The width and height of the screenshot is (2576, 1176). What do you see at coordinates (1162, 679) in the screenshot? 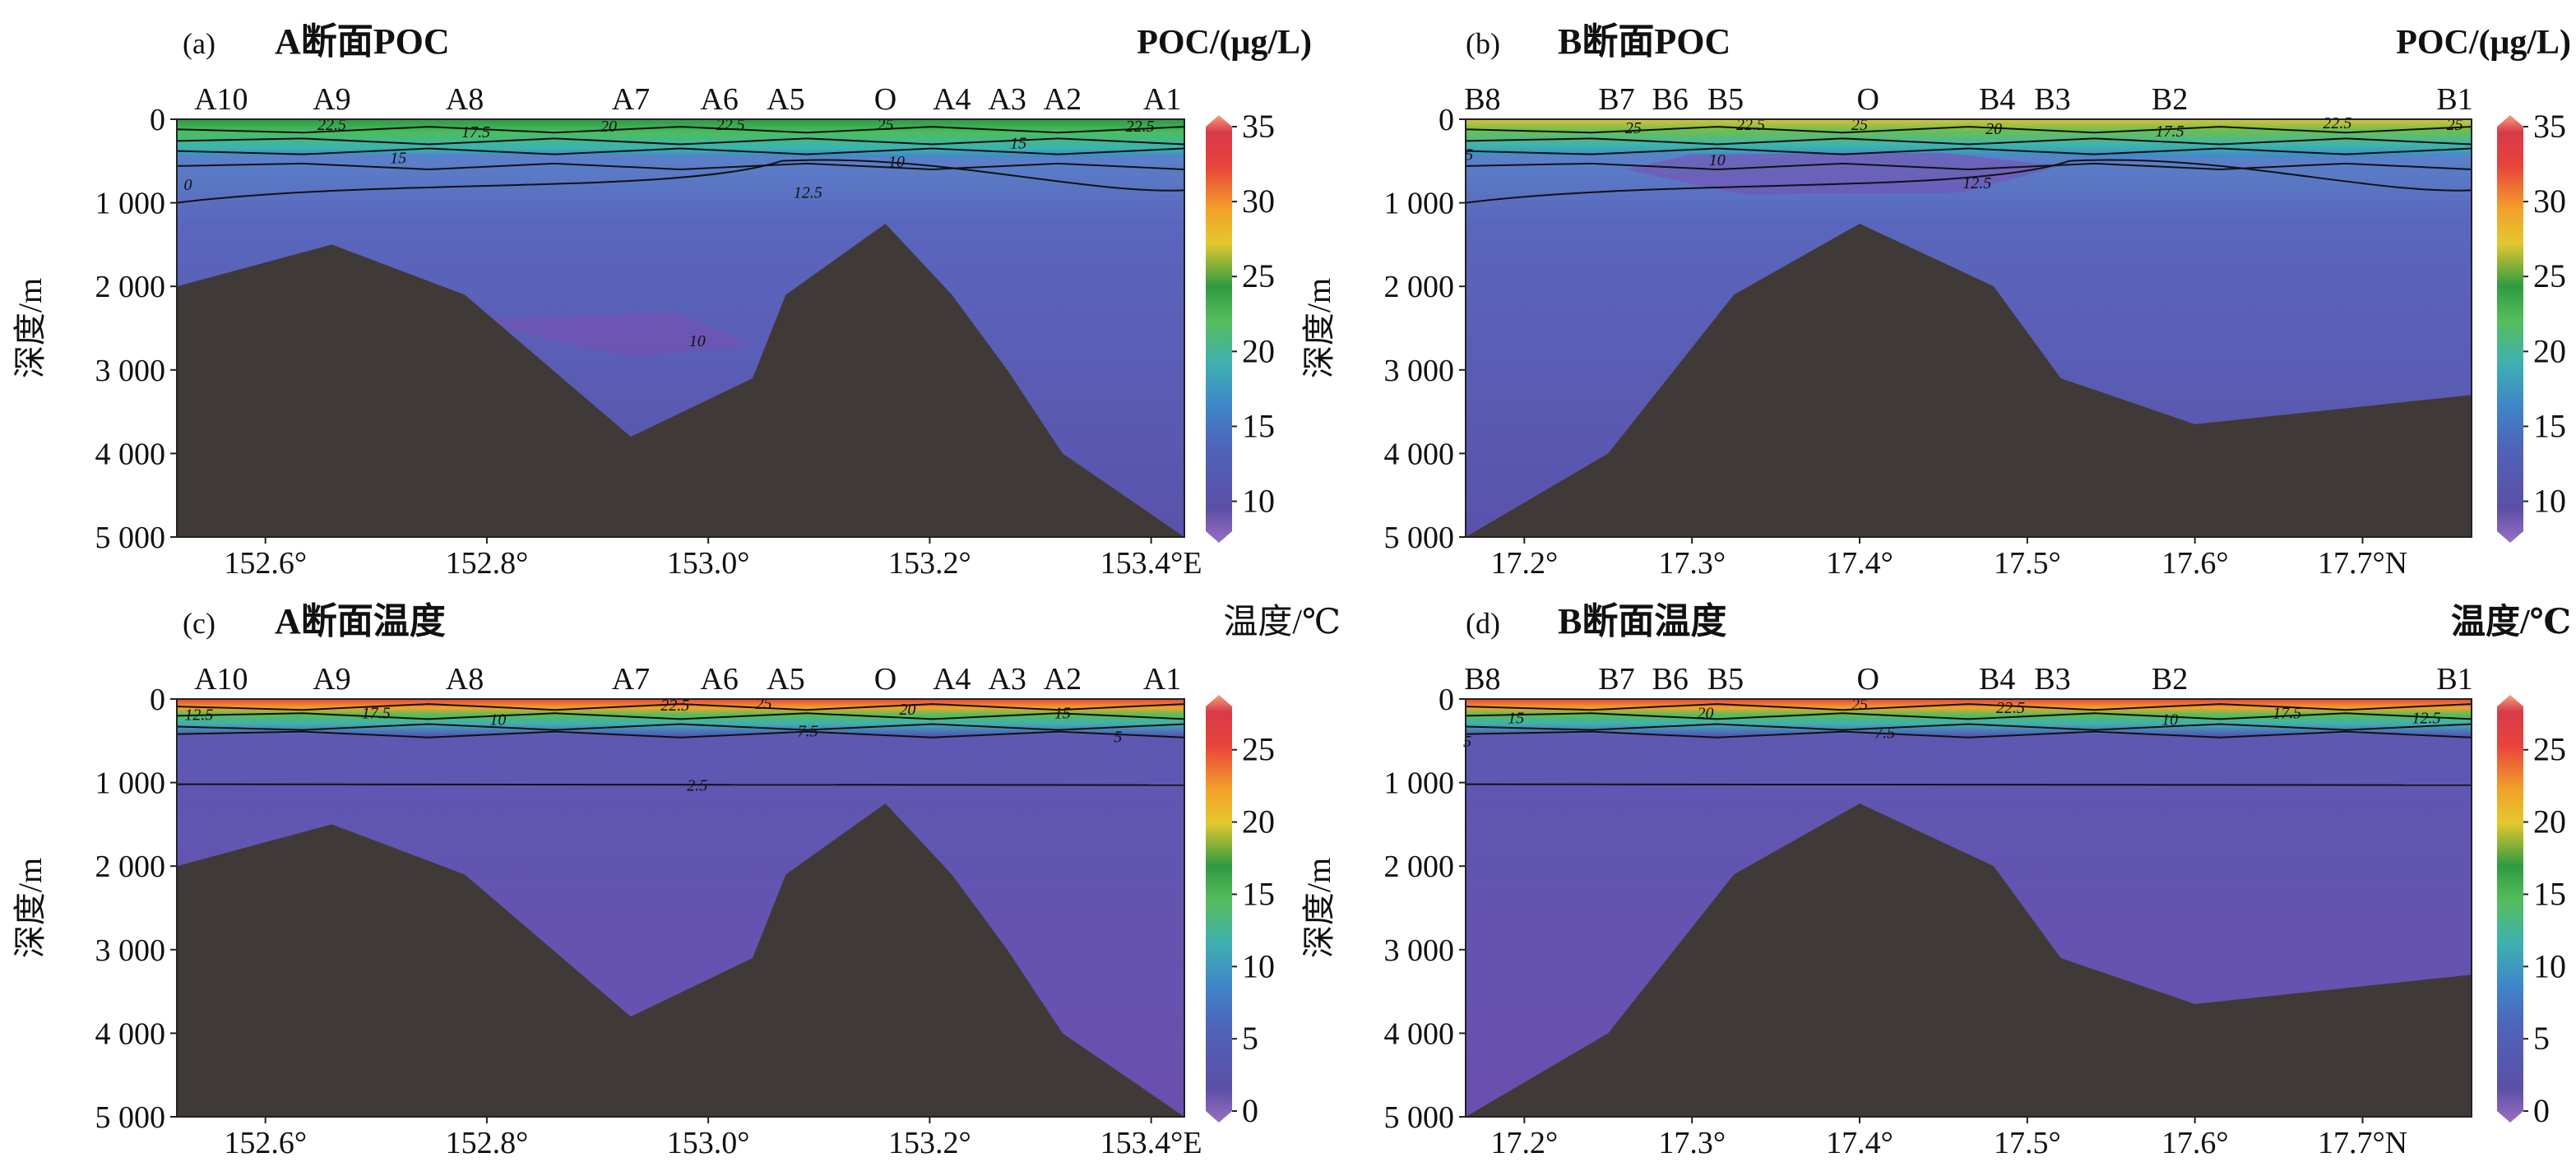
I see `station-label-a1: A1` at bounding box center [1162, 679].